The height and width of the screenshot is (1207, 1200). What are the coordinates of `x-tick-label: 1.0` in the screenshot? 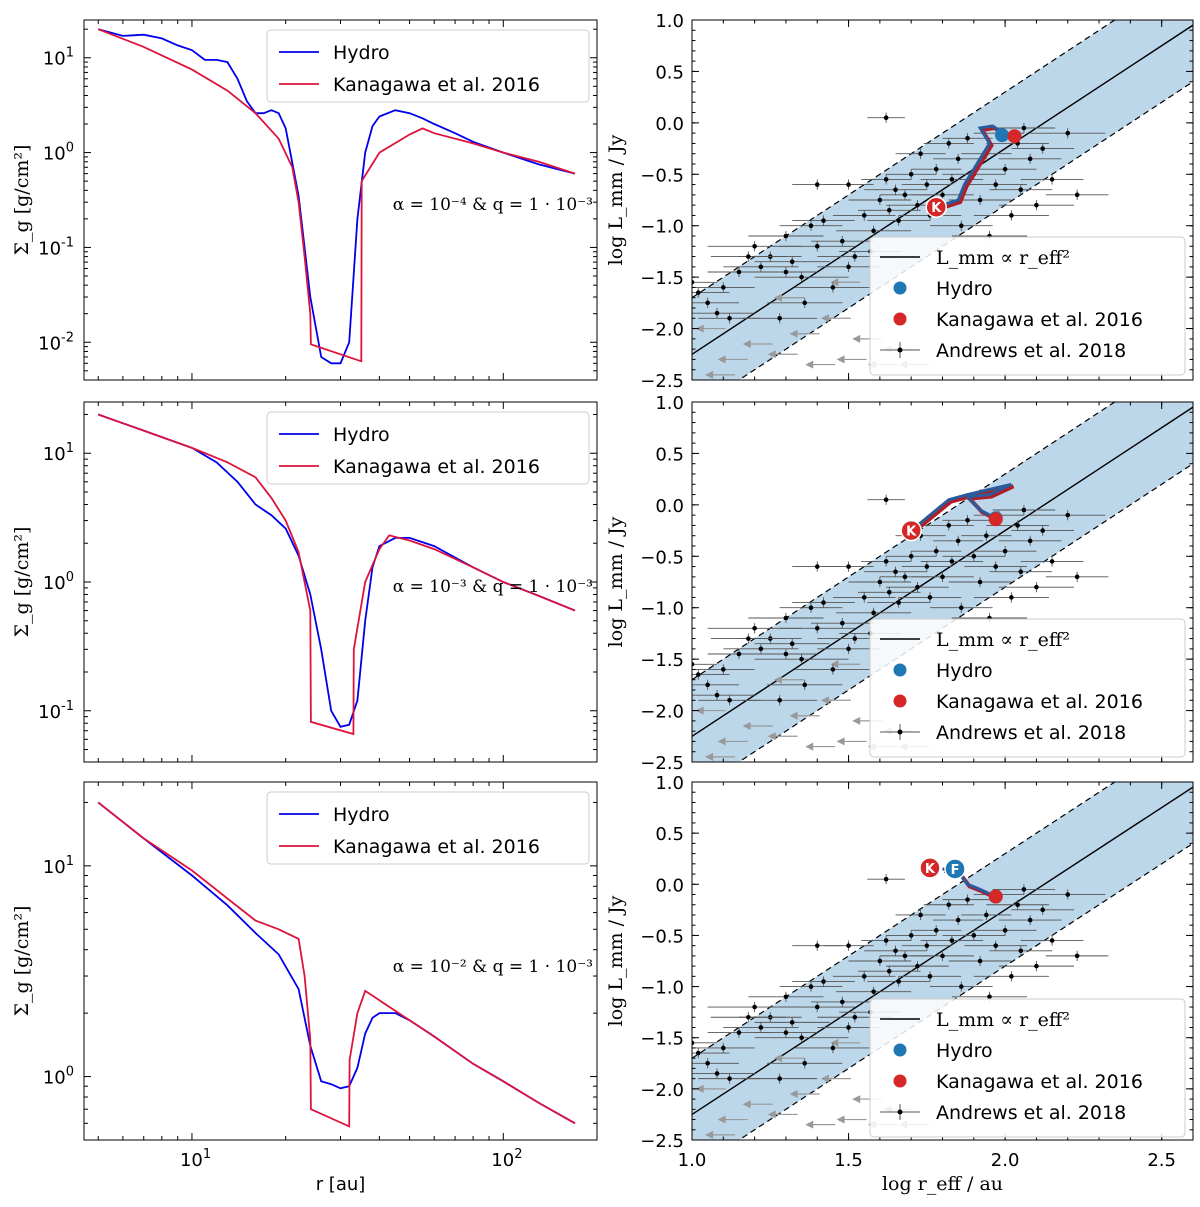 It's located at (692, 1160).